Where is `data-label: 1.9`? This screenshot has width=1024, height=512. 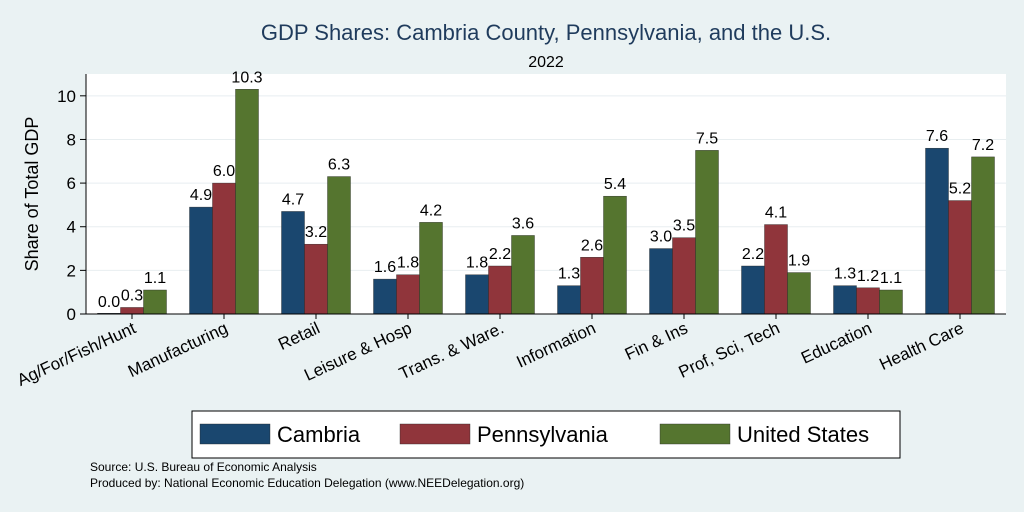
data-label: 1.9 is located at coordinates (799, 261).